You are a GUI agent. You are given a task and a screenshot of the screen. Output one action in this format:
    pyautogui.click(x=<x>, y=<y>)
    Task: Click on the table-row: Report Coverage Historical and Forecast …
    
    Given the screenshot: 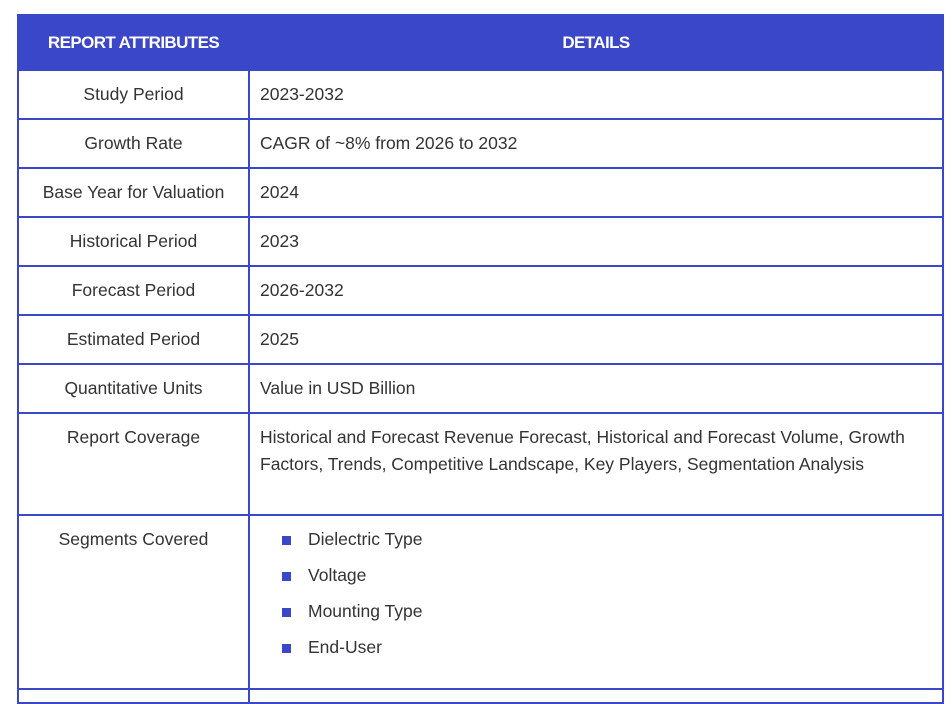 What is the action you would take?
    pyautogui.click(x=480, y=464)
    